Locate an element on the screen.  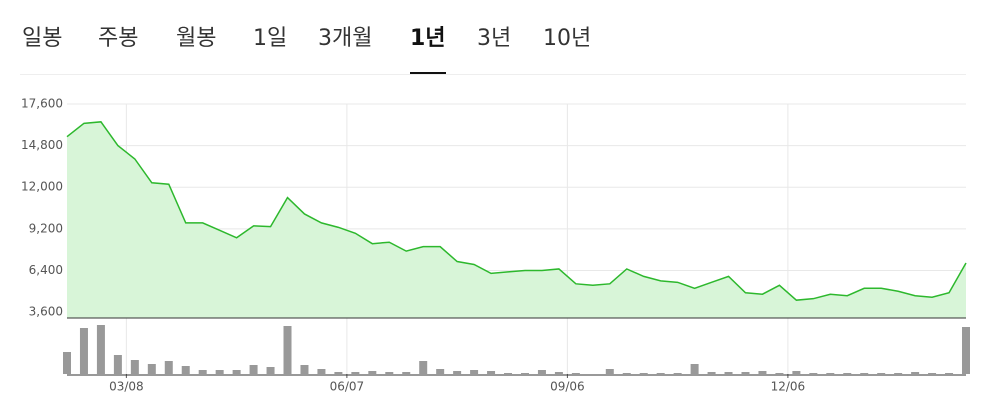
x-tick-label: 12/06 is located at coordinates (788, 387).